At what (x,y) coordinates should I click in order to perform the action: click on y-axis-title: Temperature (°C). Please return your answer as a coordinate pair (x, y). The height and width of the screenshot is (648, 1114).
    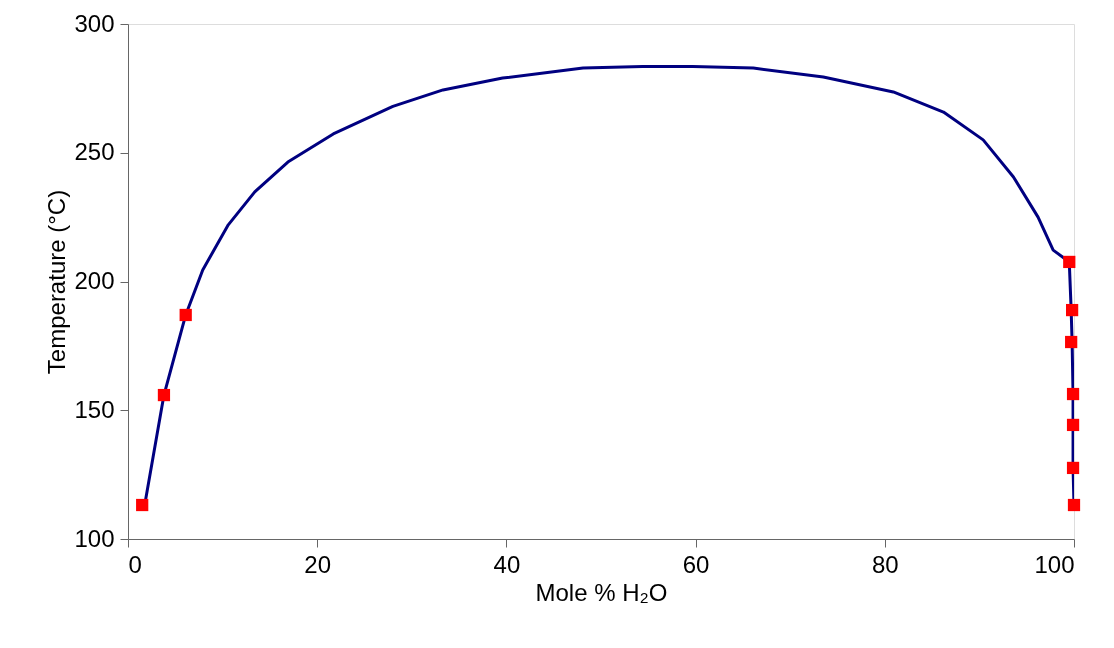
    Looking at the image, I should click on (57, 282).